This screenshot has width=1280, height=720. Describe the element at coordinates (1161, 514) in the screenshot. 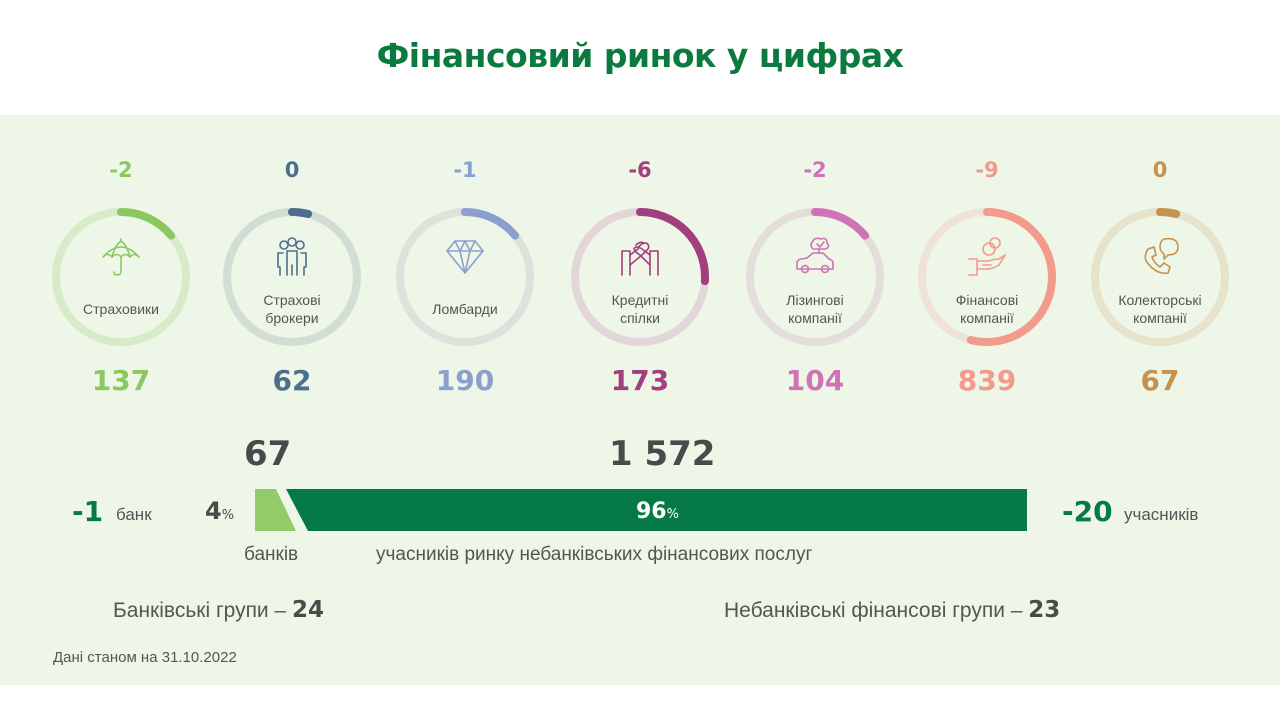

I see `nonbank-delta-unit: учасників` at that location.